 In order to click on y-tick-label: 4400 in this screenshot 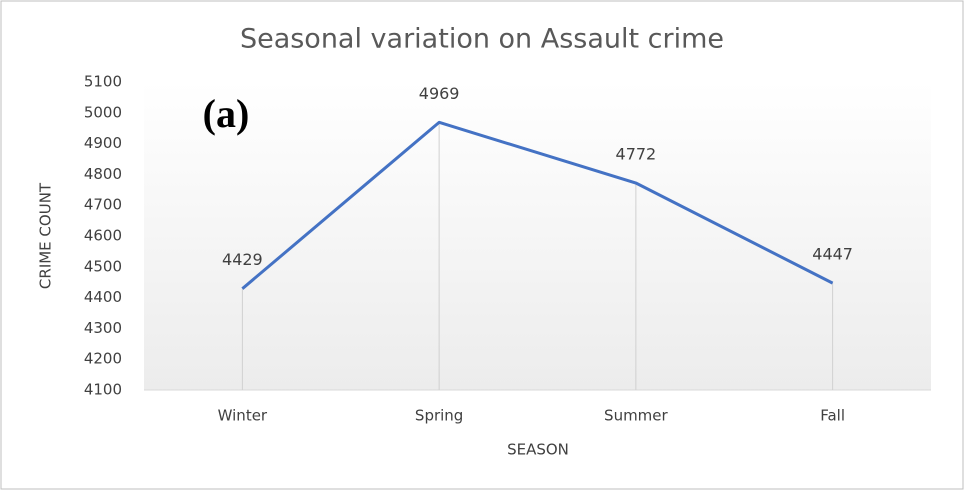, I will do `click(103, 297)`.